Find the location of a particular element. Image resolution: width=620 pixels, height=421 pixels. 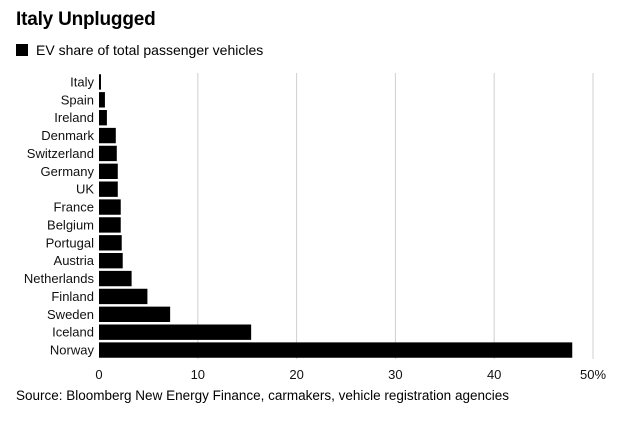

chart-title: Italy Unplugged is located at coordinates (86, 19).